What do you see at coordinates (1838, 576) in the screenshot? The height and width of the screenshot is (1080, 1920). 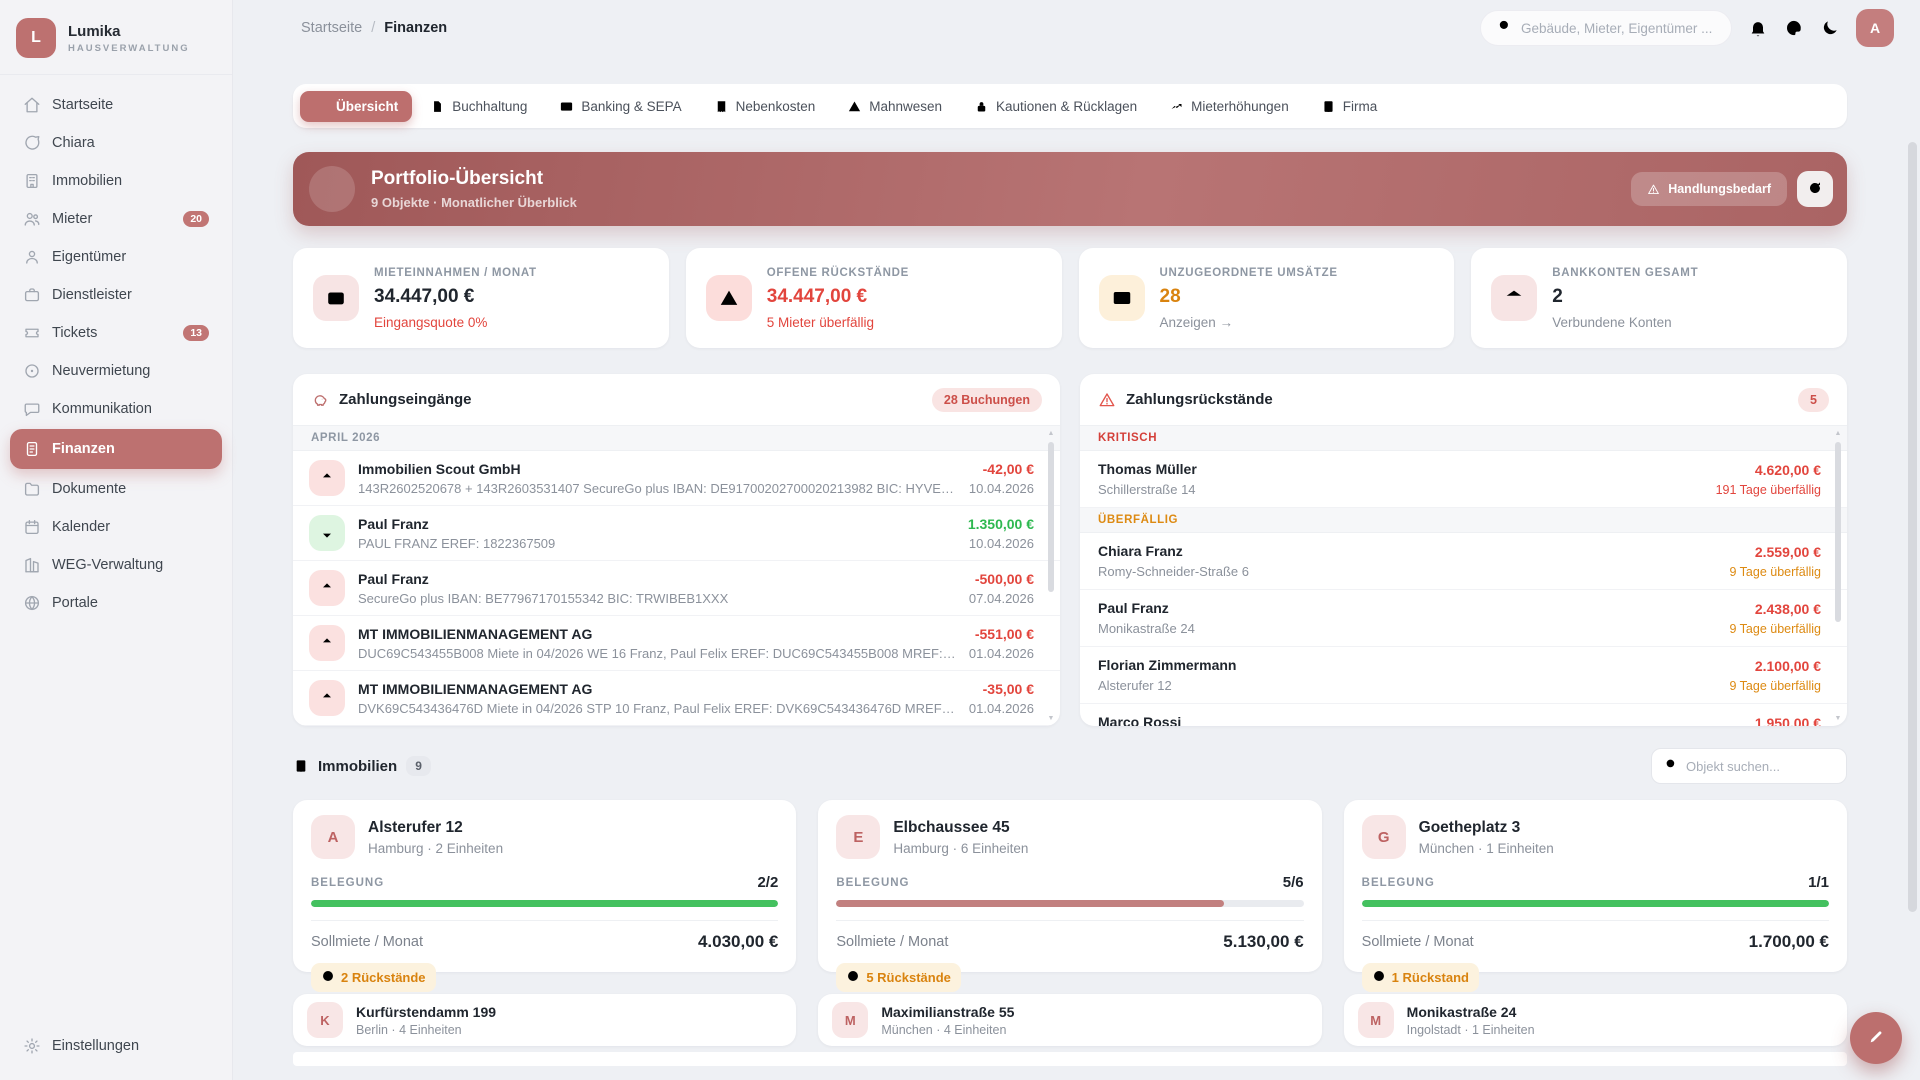 I see `arrears-scrollbar: ▲ ▼` at bounding box center [1838, 576].